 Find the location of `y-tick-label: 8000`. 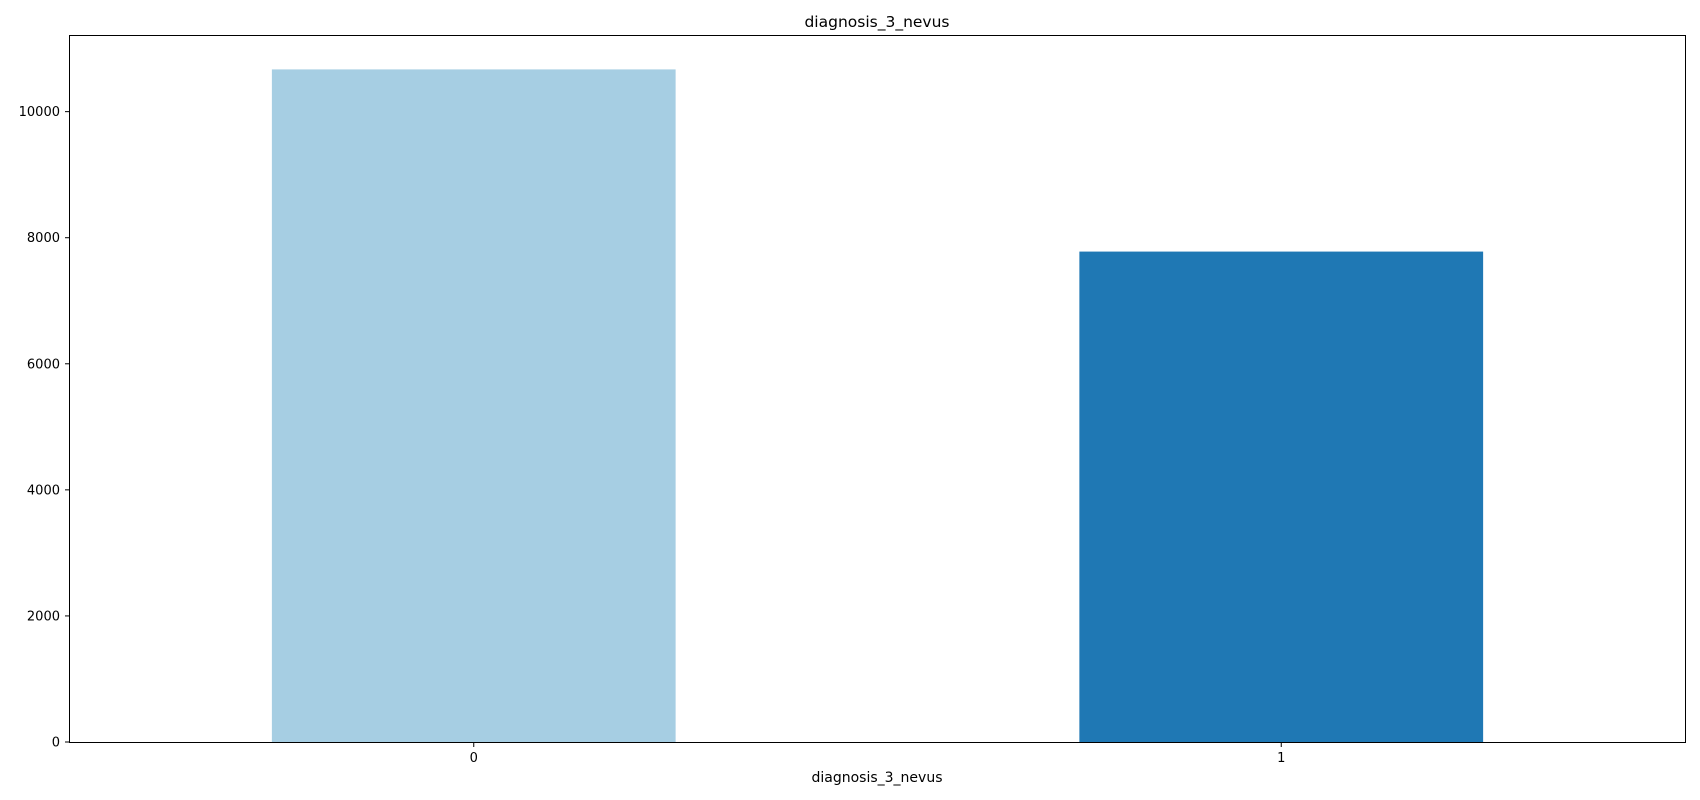

y-tick-label: 8000 is located at coordinates (43, 238).